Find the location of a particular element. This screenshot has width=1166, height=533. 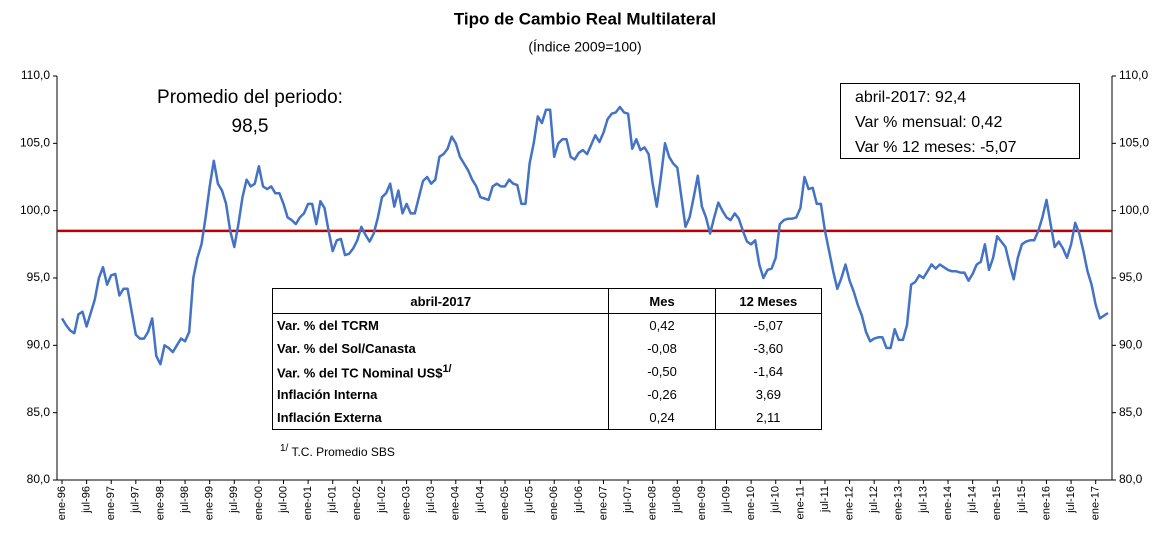

x-tick-label: ene-16 is located at coordinates (1046, 503).